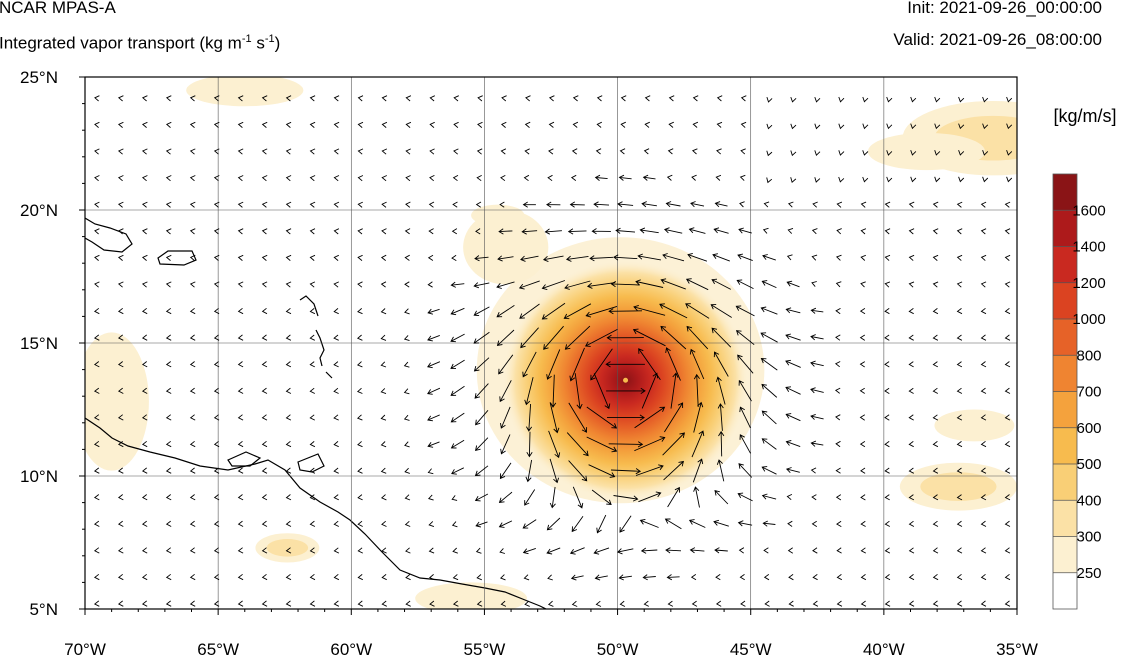 The width and height of the screenshot is (1125, 659). Describe the element at coordinates (997, 39) in the screenshot. I see `valid-time: Valid: 2021-09-26_08:00:00` at that location.